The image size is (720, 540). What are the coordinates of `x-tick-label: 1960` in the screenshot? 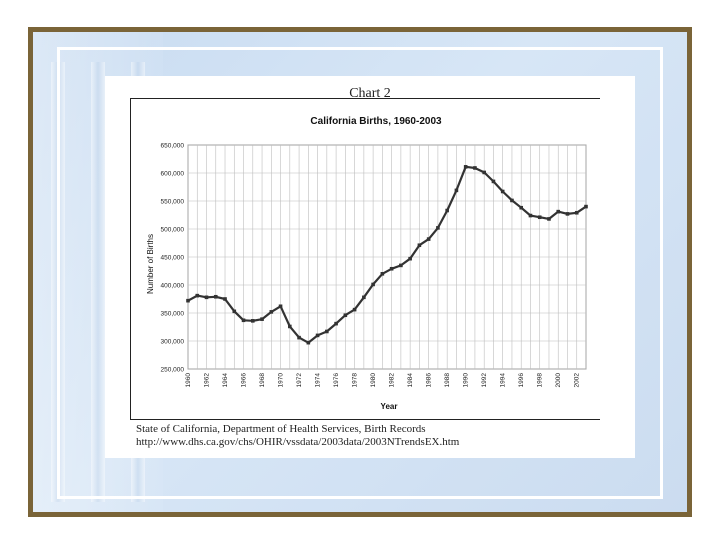 It's located at (188, 380).